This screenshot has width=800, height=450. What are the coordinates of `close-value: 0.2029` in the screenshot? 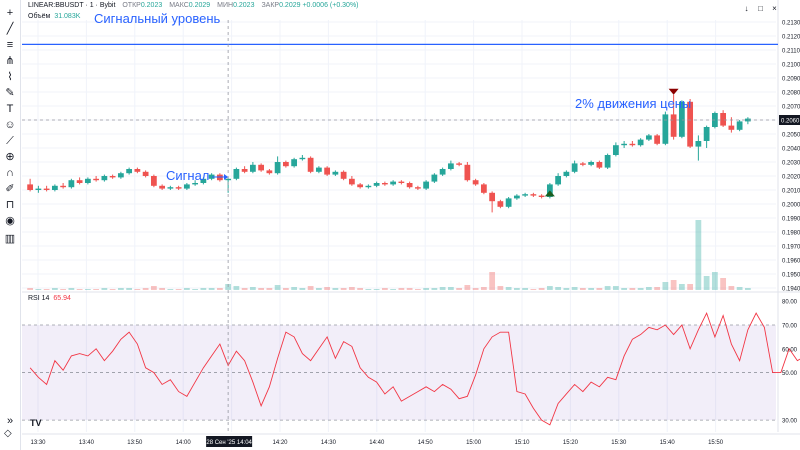 It's located at (290, 5).